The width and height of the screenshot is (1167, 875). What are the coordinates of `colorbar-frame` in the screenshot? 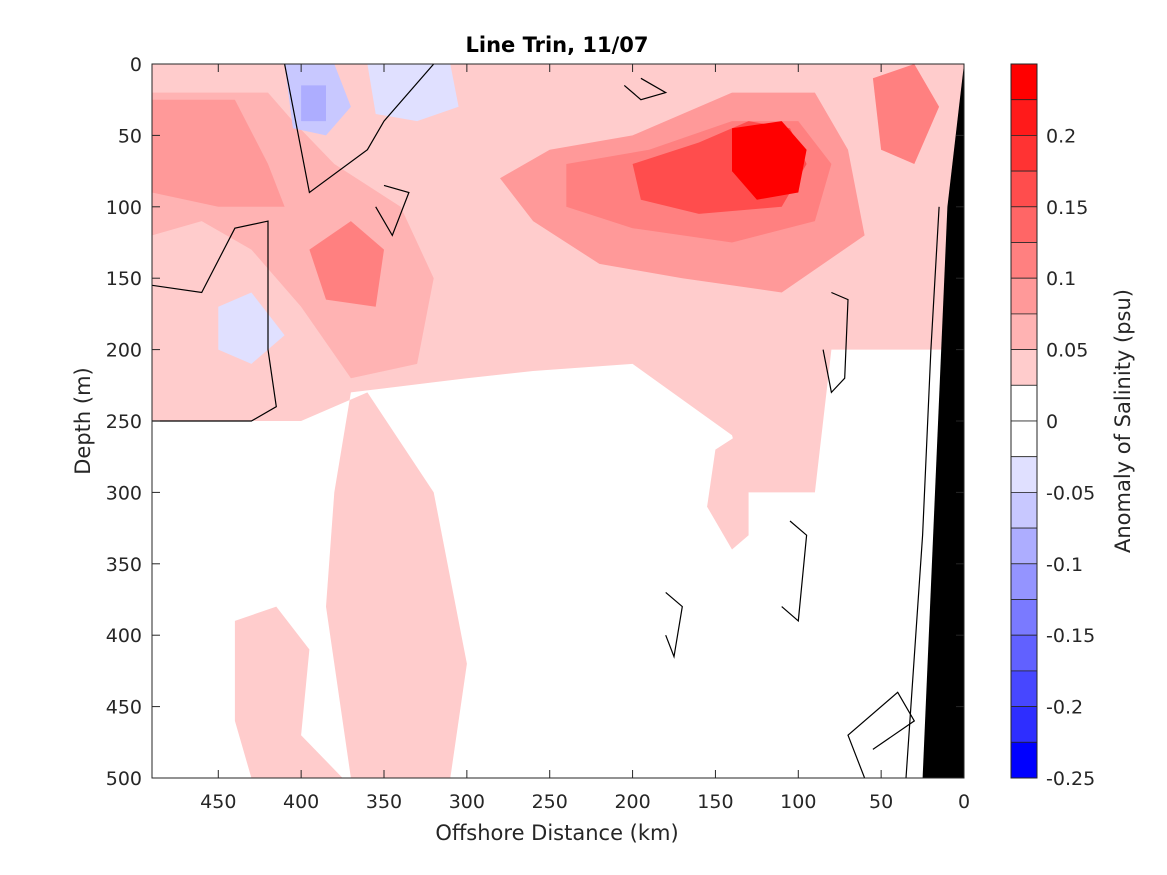 It's located at (1024, 421).